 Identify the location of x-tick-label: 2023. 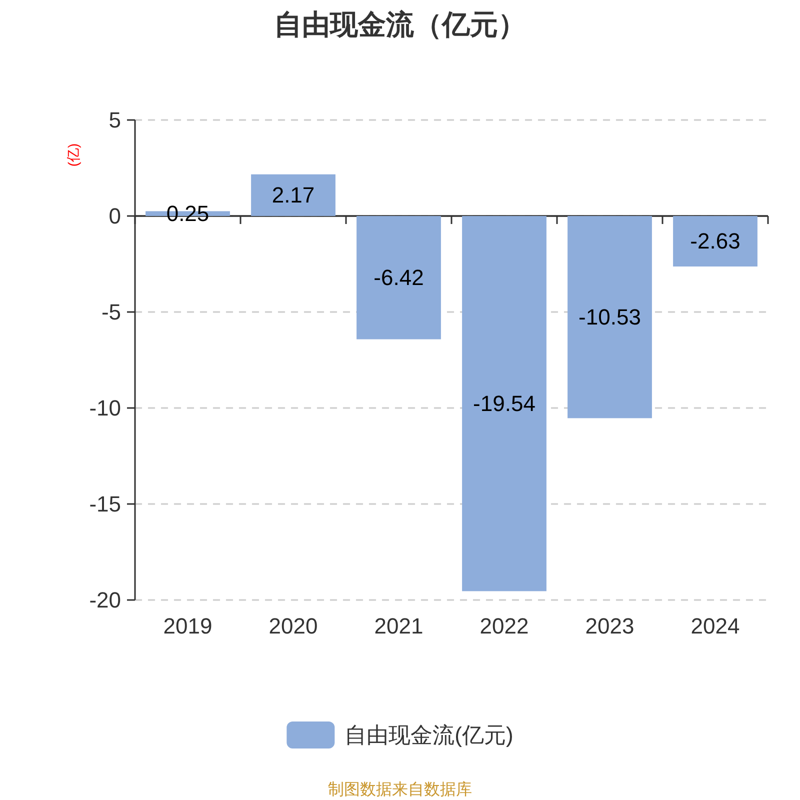
(609, 626).